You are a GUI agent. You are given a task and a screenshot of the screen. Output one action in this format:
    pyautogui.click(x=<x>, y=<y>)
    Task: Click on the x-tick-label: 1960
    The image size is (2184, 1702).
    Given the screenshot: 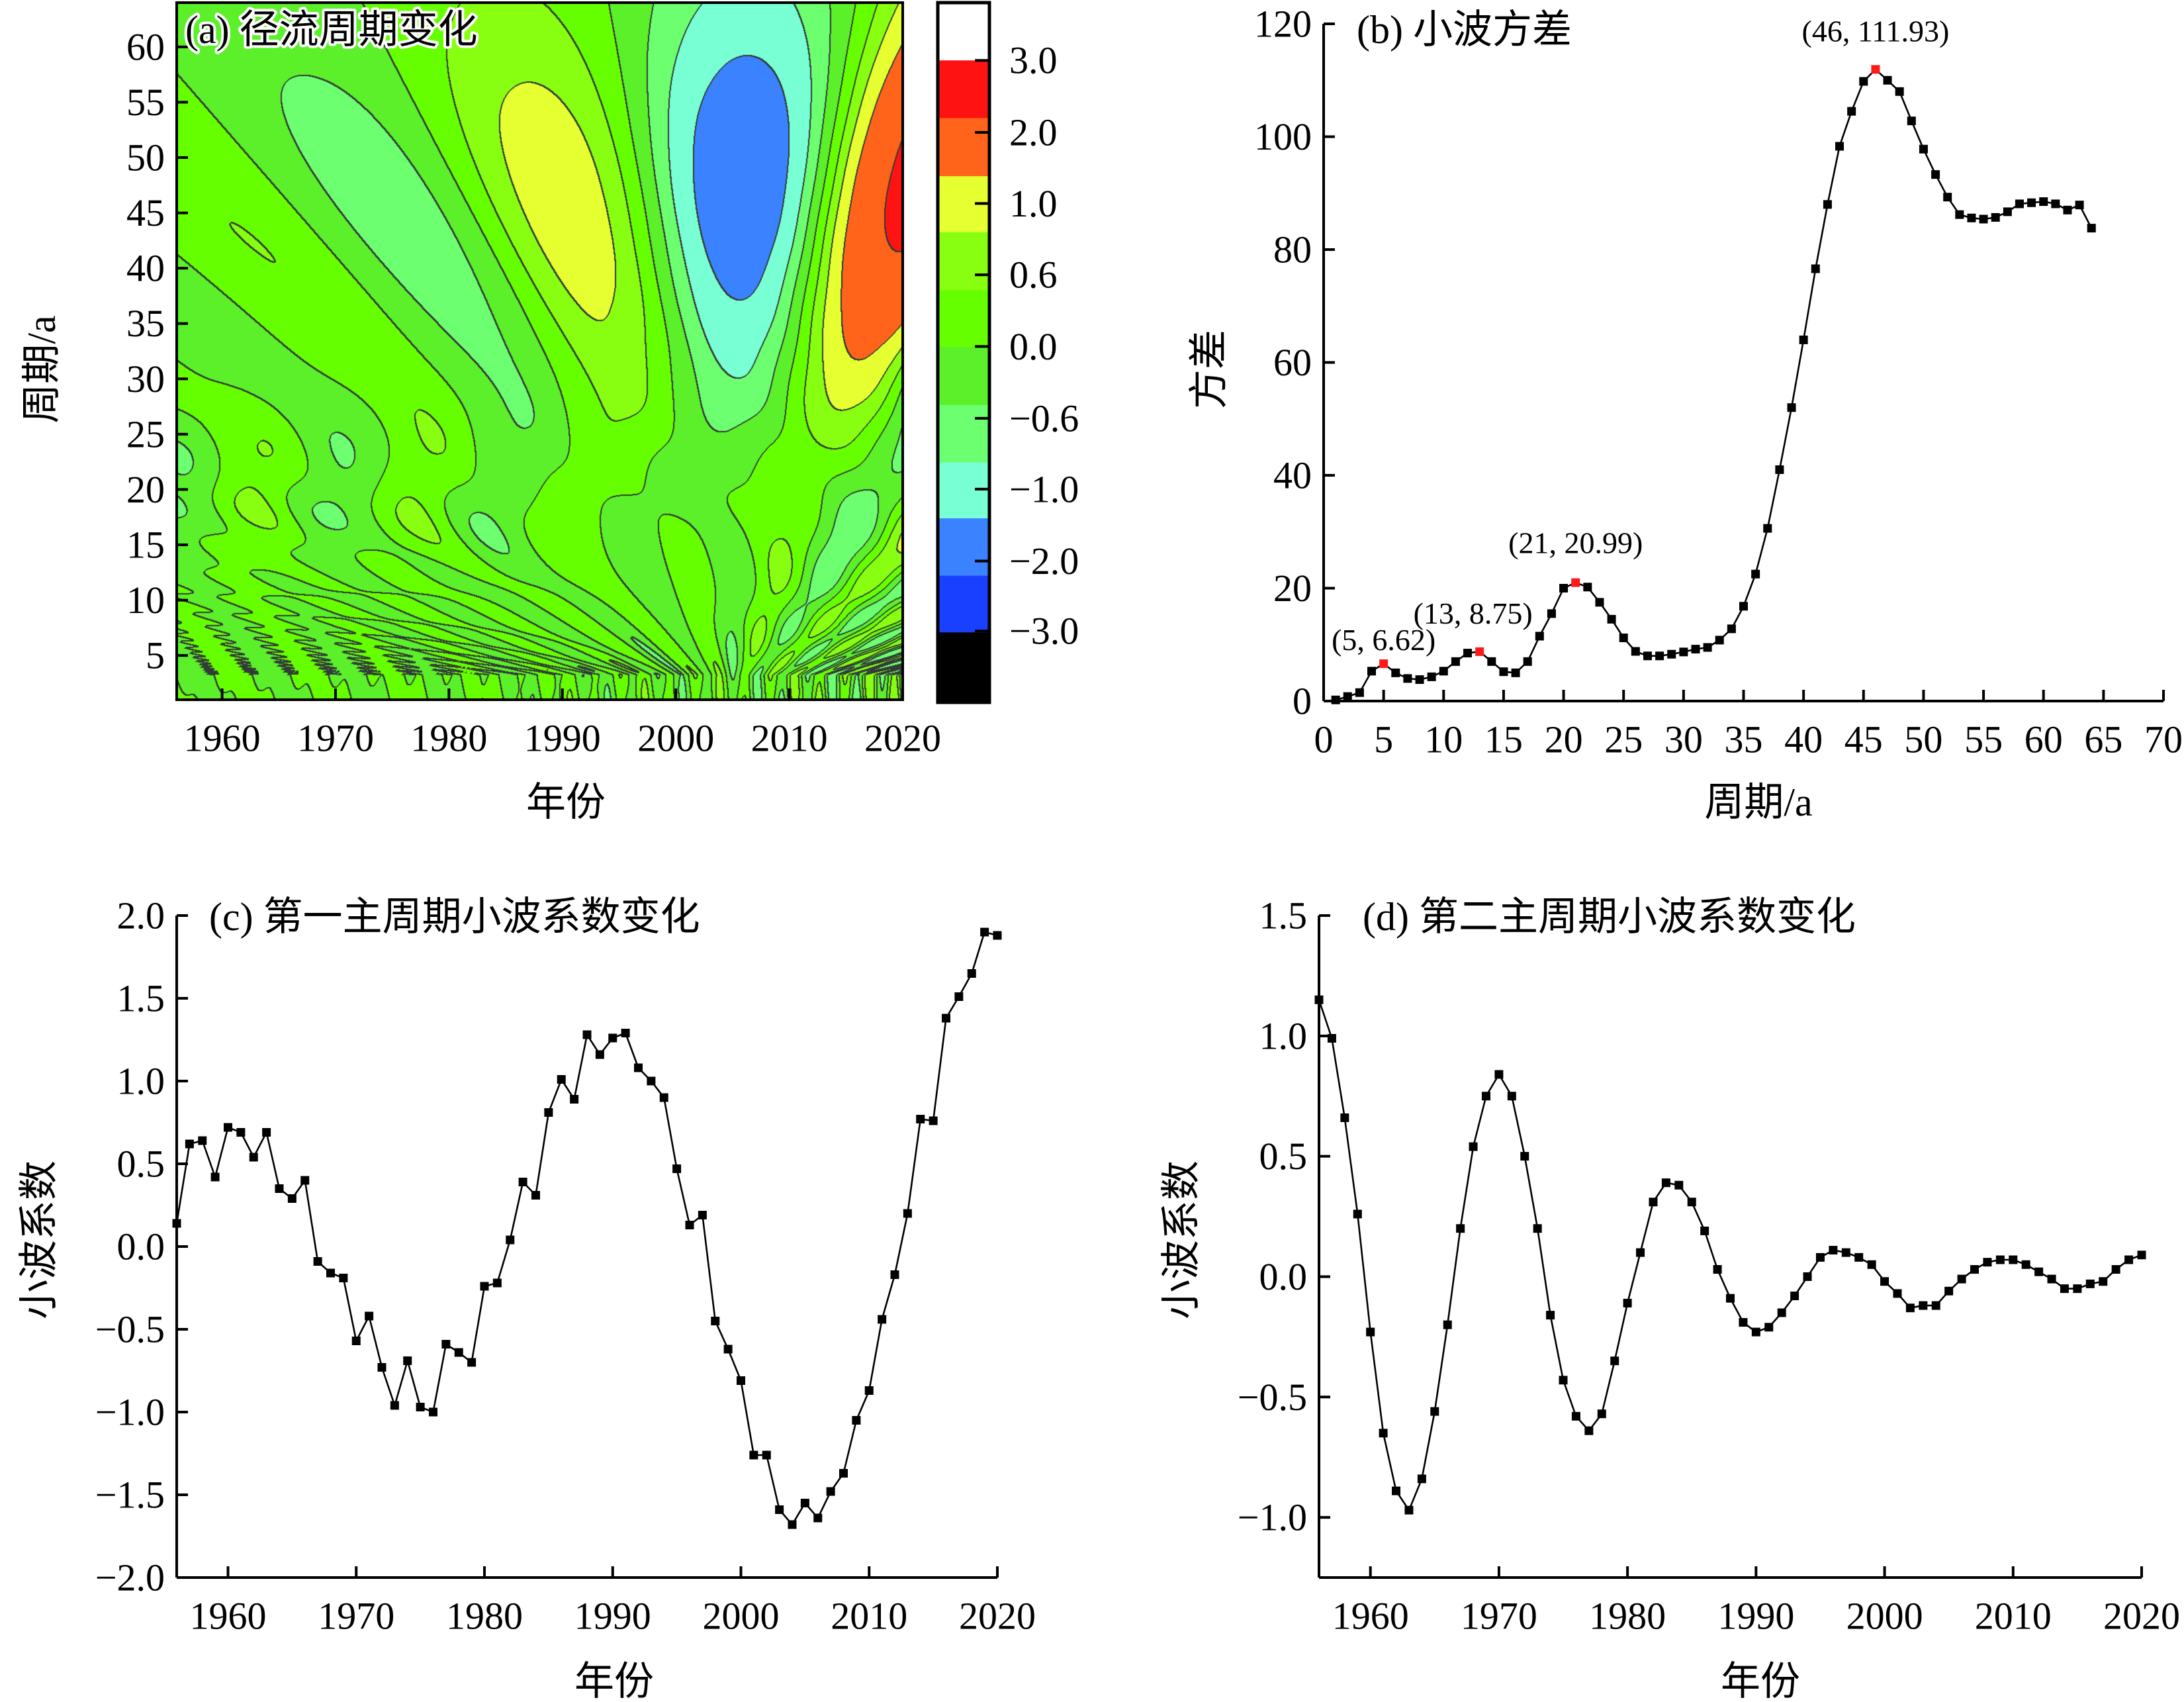 What is the action you would take?
    pyautogui.click(x=223, y=738)
    